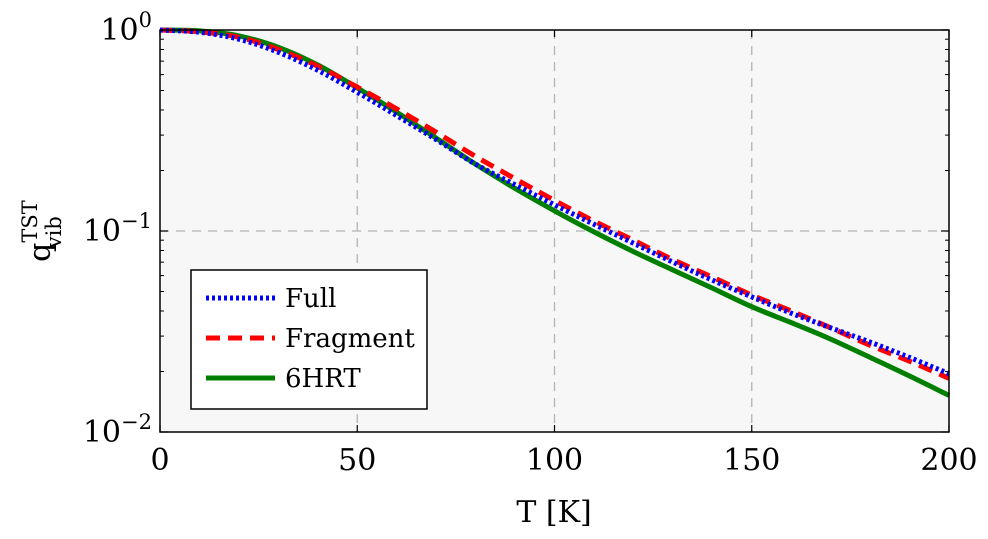 The width and height of the screenshot is (988, 539). I want to click on y-tick-labels: 10⁻² 10⁻¹ 10⁰, so click(117, 229).